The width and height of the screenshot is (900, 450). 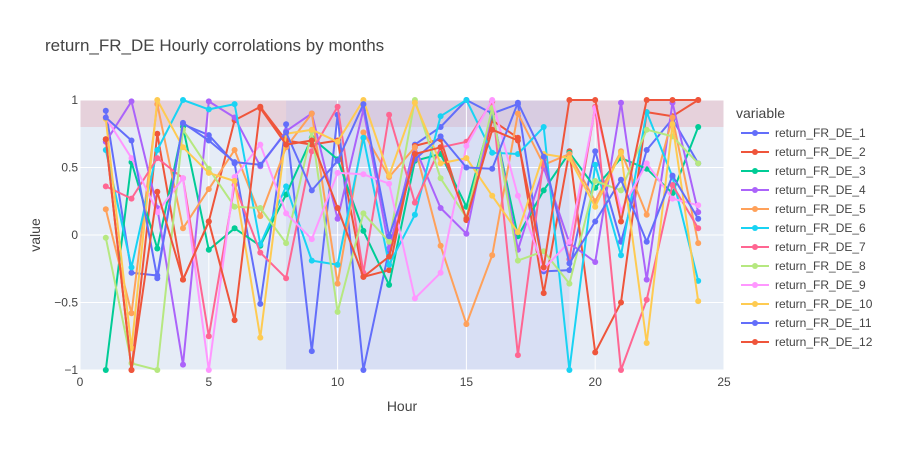 What do you see at coordinates (803, 266) in the screenshot?
I see `legend-item: return_FR_DE_8` at bounding box center [803, 266].